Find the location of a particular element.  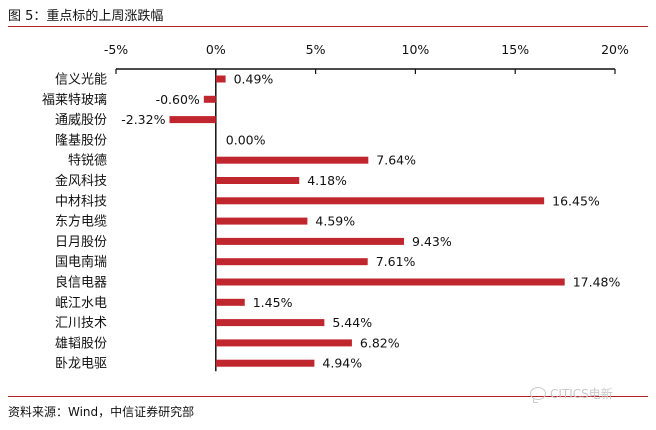

x-tick-label: 0% is located at coordinates (216, 49).